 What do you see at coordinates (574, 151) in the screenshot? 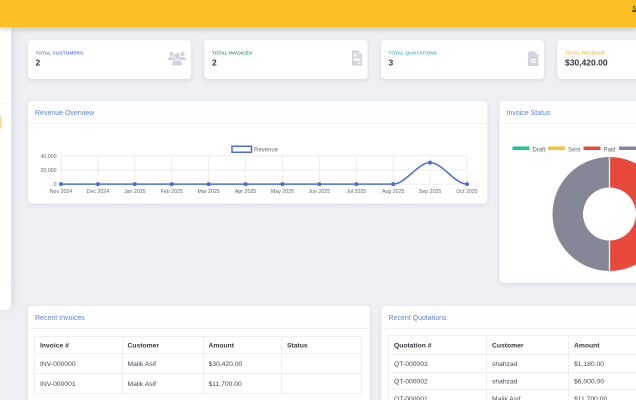
I see `svg-text: Sent` at bounding box center [574, 151].